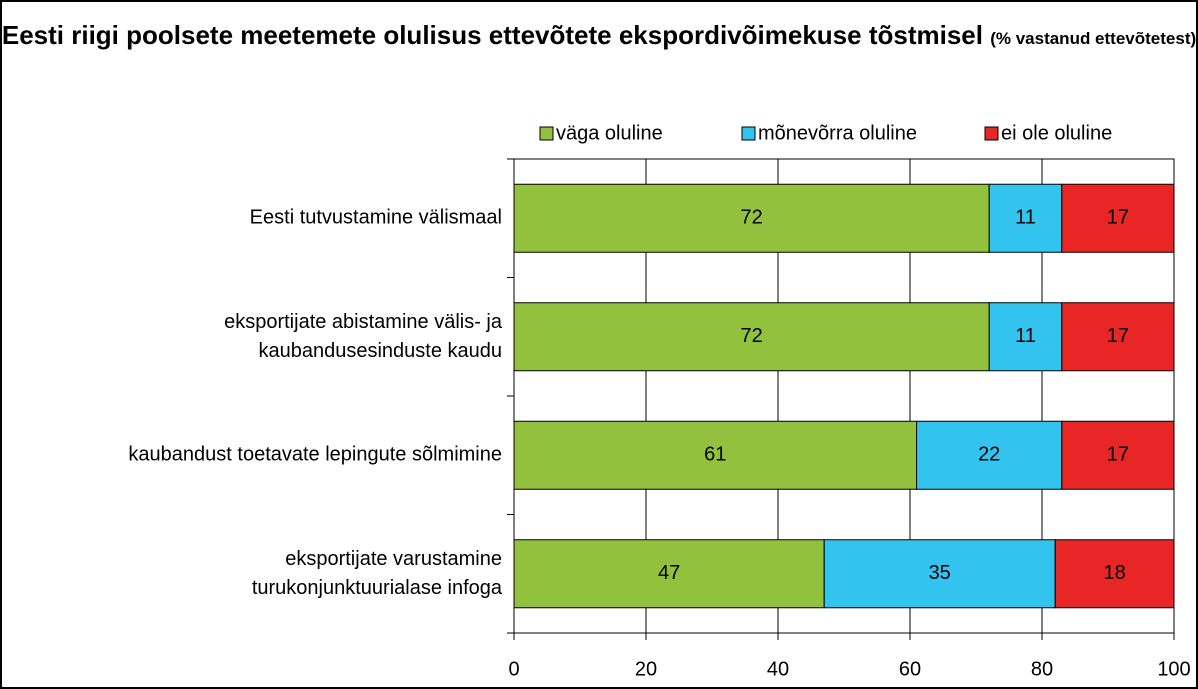 This screenshot has width=1198, height=689. Describe the element at coordinates (315, 454) in the screenshot. I see `y-tick-label: kaubandust toetavate lepingute sõlmimine` at that location.